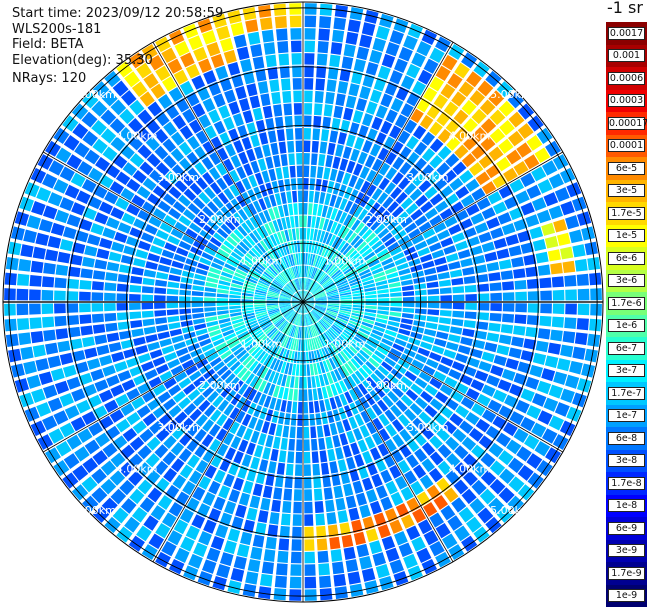 The width and height of the screenshot is (647, 607). Describe the element at coordinates (470, 136) in the screenshot. I see `range-ring-label: 4.00km` at that location.